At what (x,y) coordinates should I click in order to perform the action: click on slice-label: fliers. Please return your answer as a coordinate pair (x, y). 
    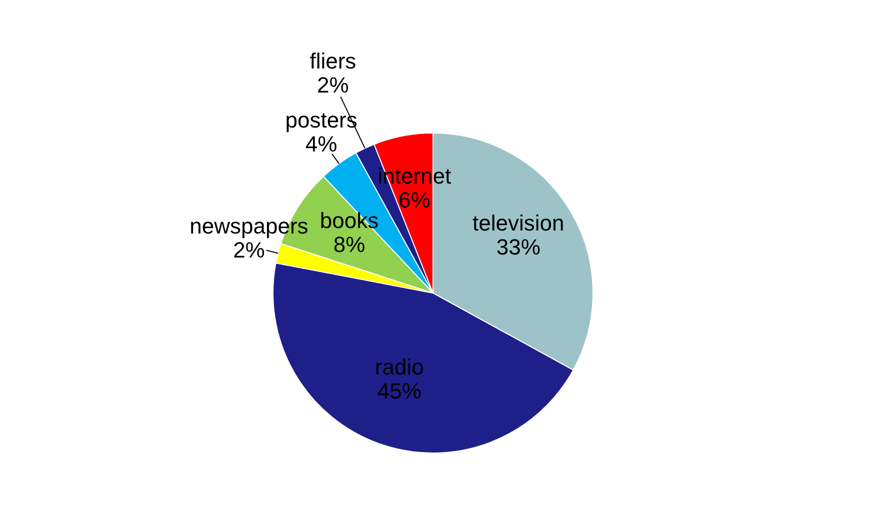
    Looking at the image, I should click on (333, 61).